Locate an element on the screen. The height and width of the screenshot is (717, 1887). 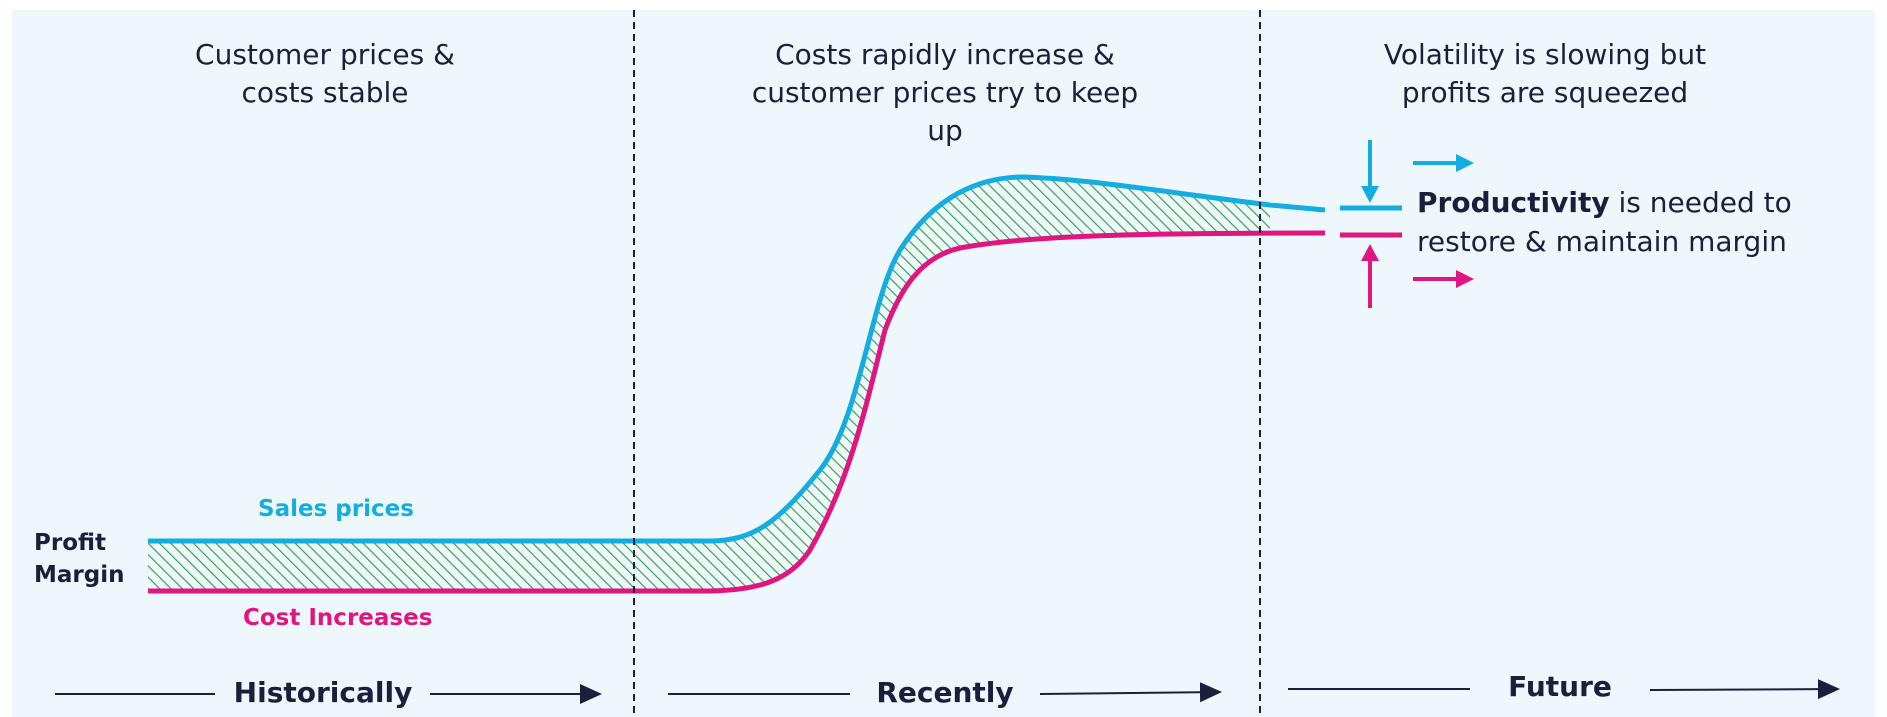
productivity-rest: is needed to is located at coordinates (1700, 202).